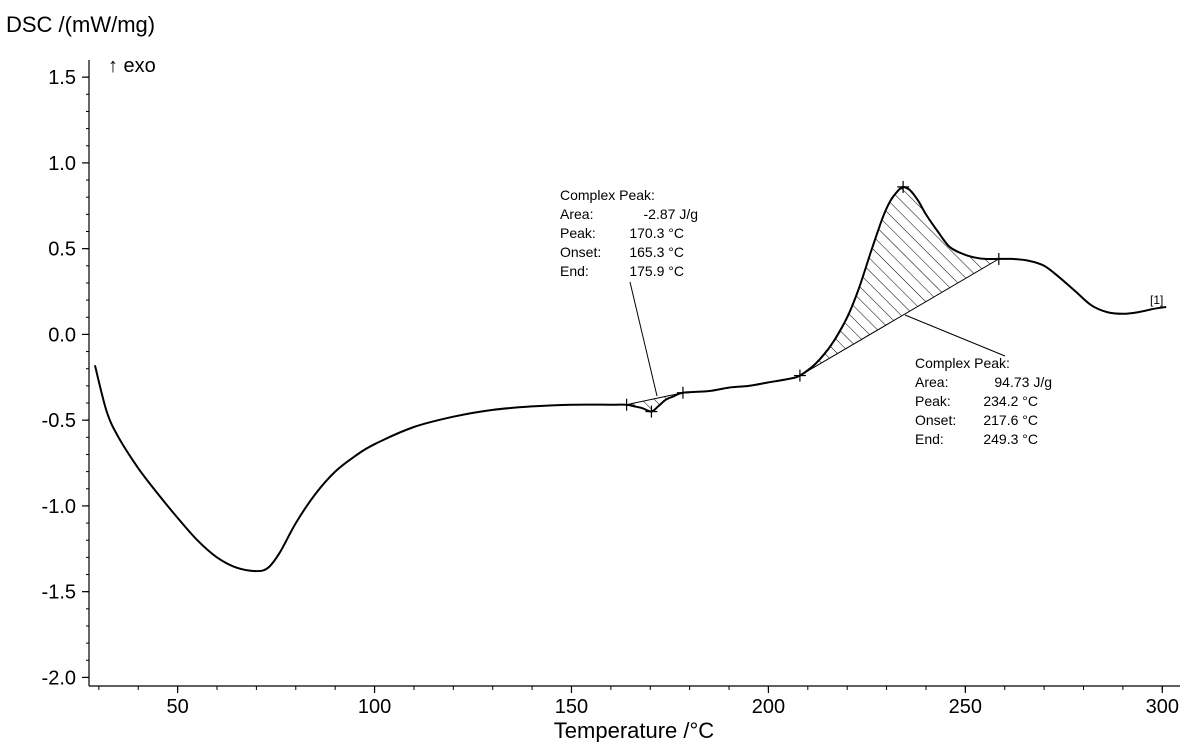 This screenshot has width=1201, height=742. I want to click on annotation-1-onset-key: Onset:, so click(580, 252).